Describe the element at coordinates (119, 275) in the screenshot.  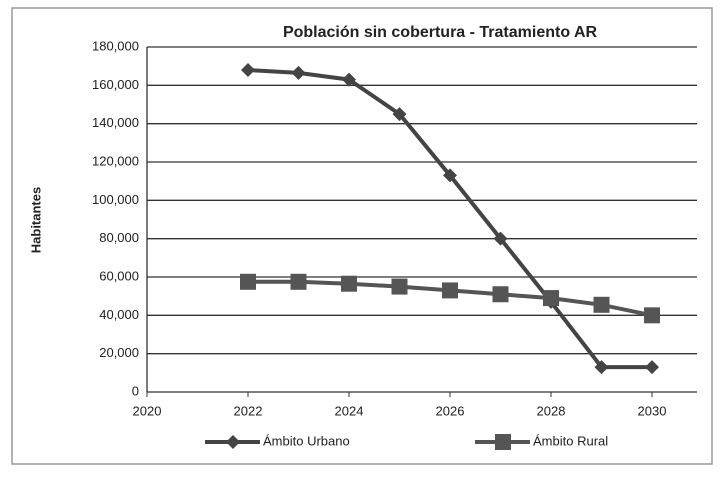
I see `y-tick-label: 60,000` at that location.